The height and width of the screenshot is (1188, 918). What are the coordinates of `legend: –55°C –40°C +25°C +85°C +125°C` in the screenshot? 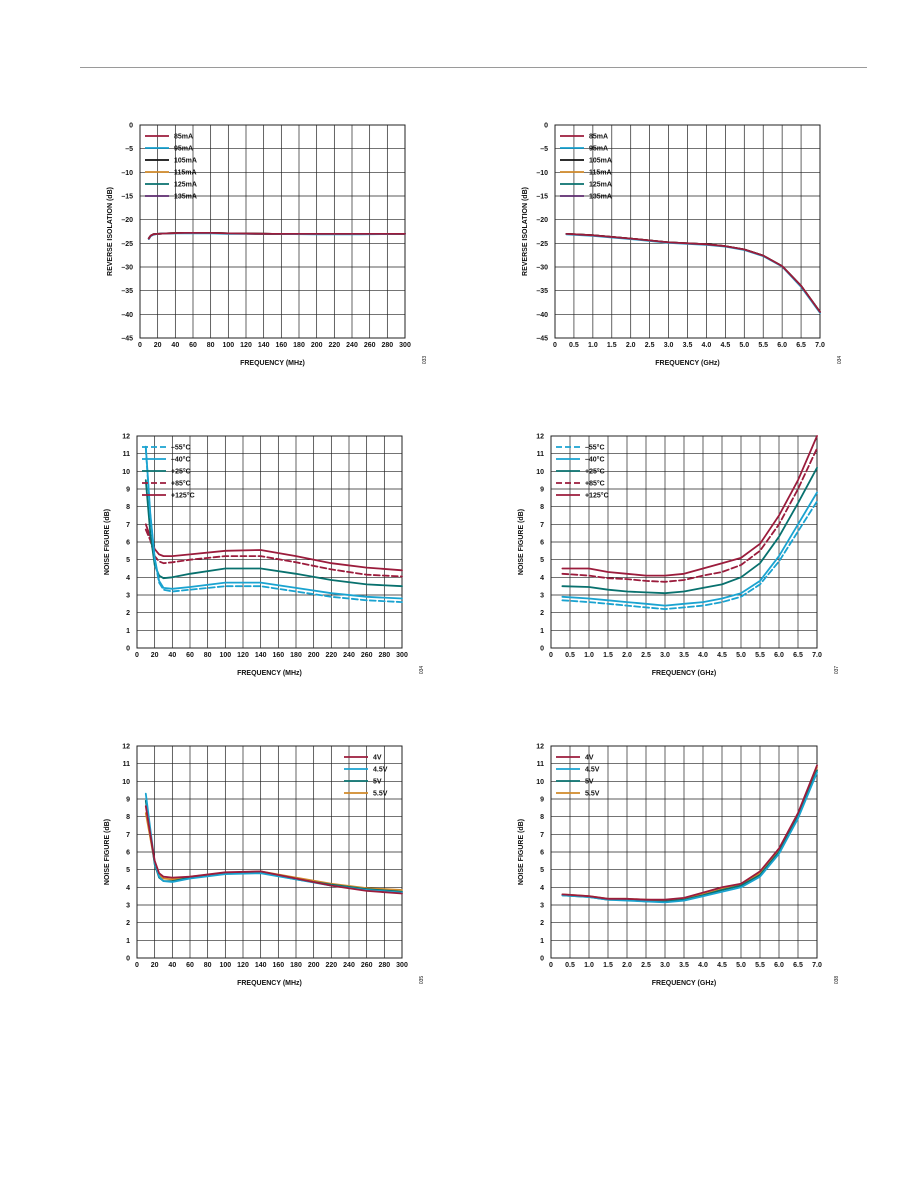 It's located at (168, 472).